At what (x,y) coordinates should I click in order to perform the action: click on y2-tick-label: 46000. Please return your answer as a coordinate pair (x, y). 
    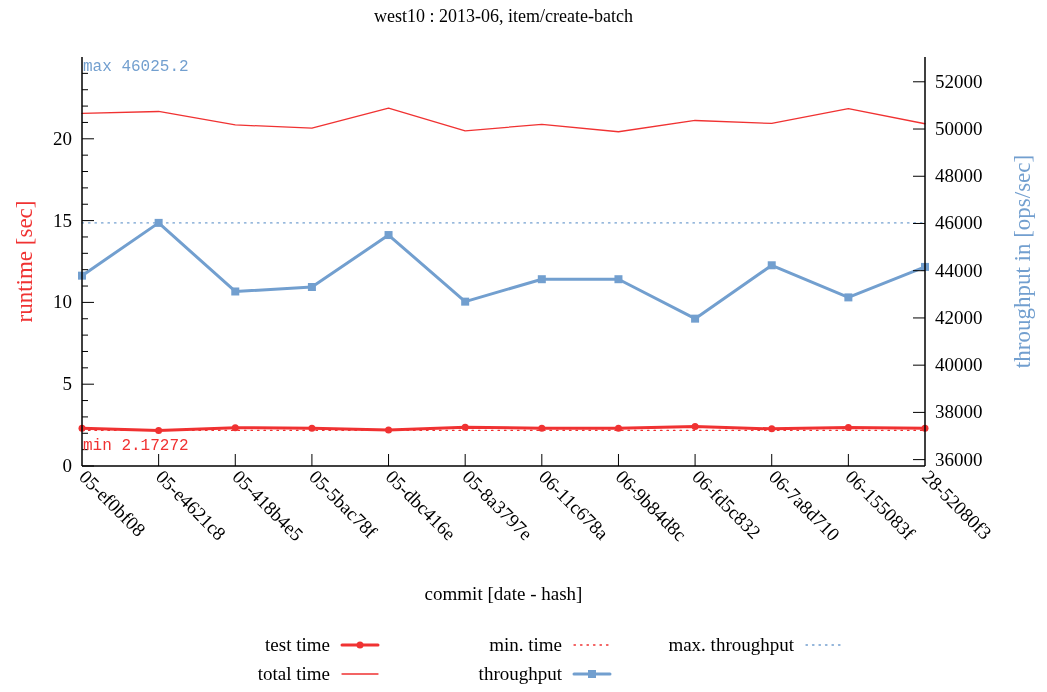
    Looking at the image, I should click on (959, 223).